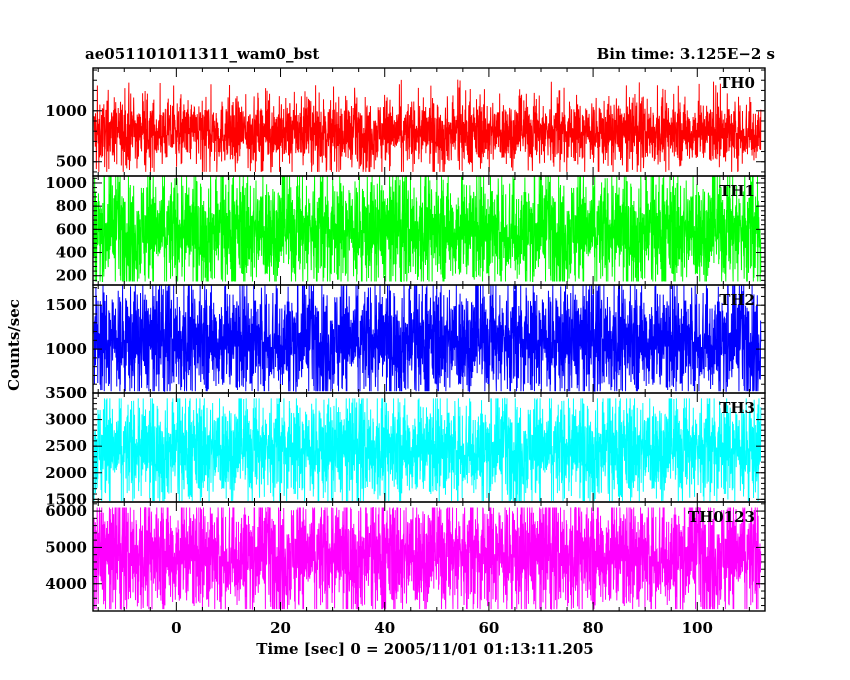 This screenshot has height=680, width=850. Describe the element at coordinates (488, 628) in the screenshot. I see `x-tick-label: 60` at that location.